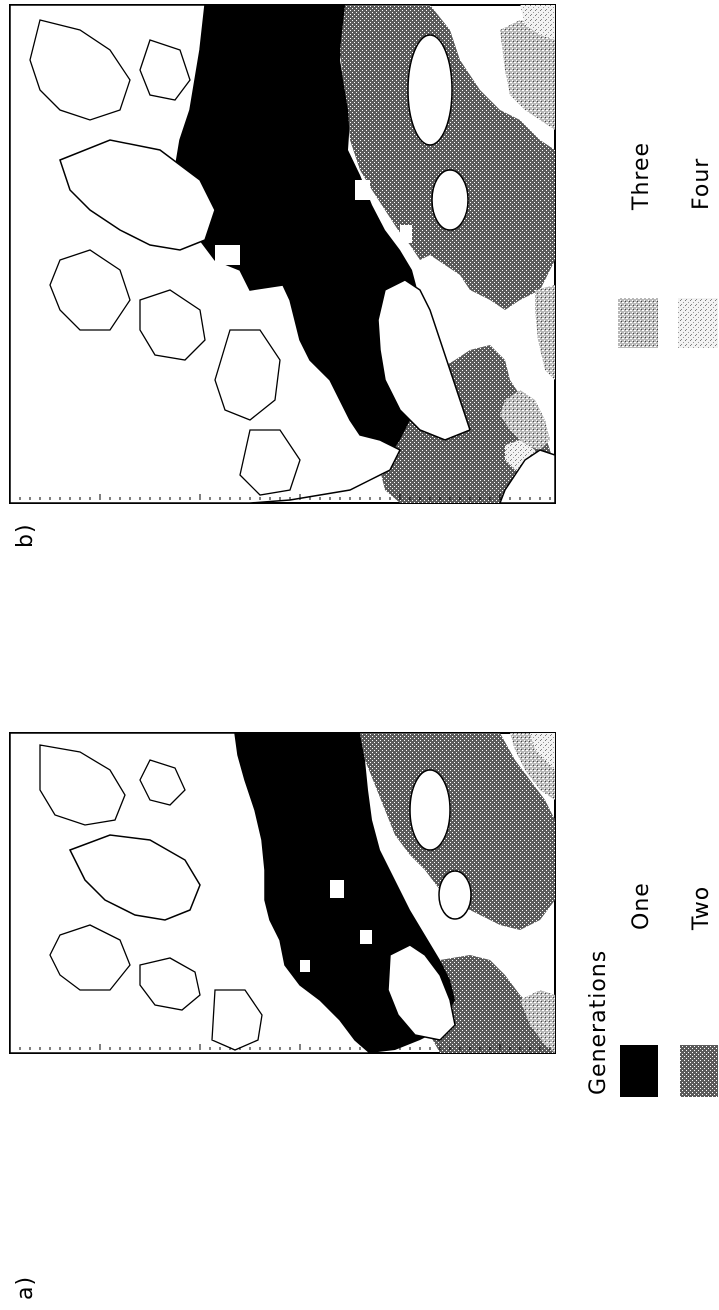 The height and width of the screenshot is (1310, 719). I want to click on arctic-islands-a, so click(151, 897).